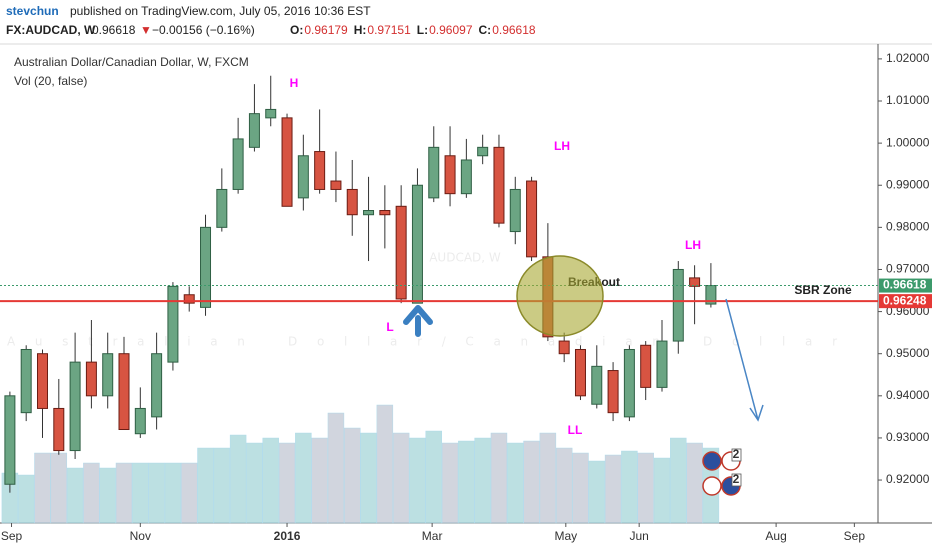 The image size is (932, 550). Describe the element at coordinates (50, 81) in the screenshot. I see `legend-entry: Vol (20, false)` at that location.